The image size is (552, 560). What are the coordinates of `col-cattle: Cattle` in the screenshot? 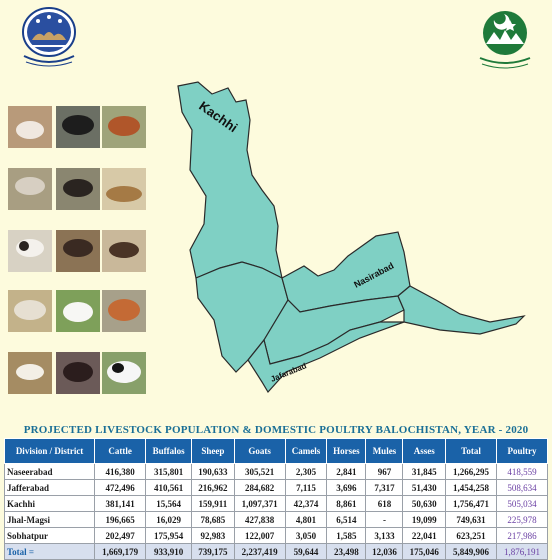 It's located at (120, 451).